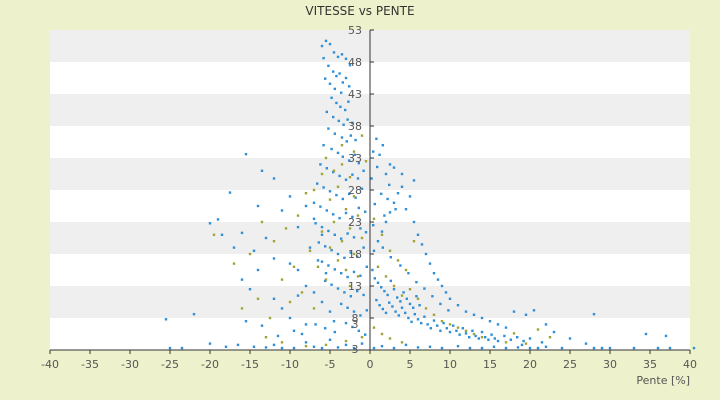 The width and height of the screenshot is (720, 400). Describe the element at coordinates (355, 318) in the screenshot. I see `y-tick-label: 8` at that location.